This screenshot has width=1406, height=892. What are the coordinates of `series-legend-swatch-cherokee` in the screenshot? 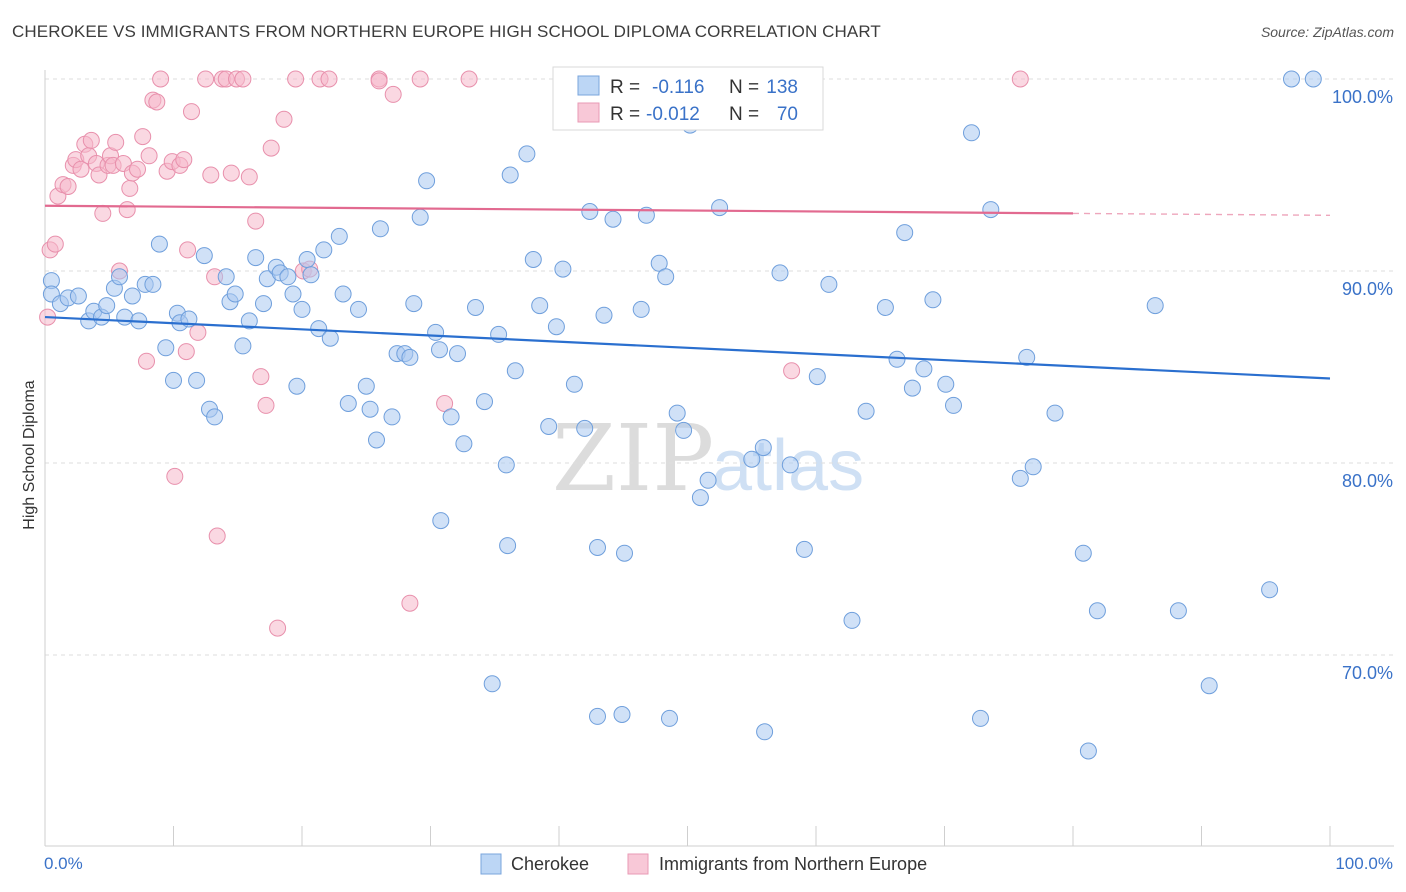 It's located at (491, 864).